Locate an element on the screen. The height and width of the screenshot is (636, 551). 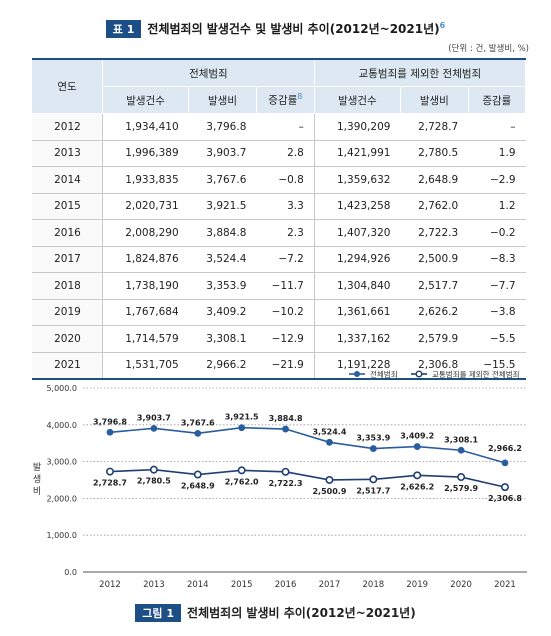
table-cell: −11.7 is located at coordinates (285, 286).